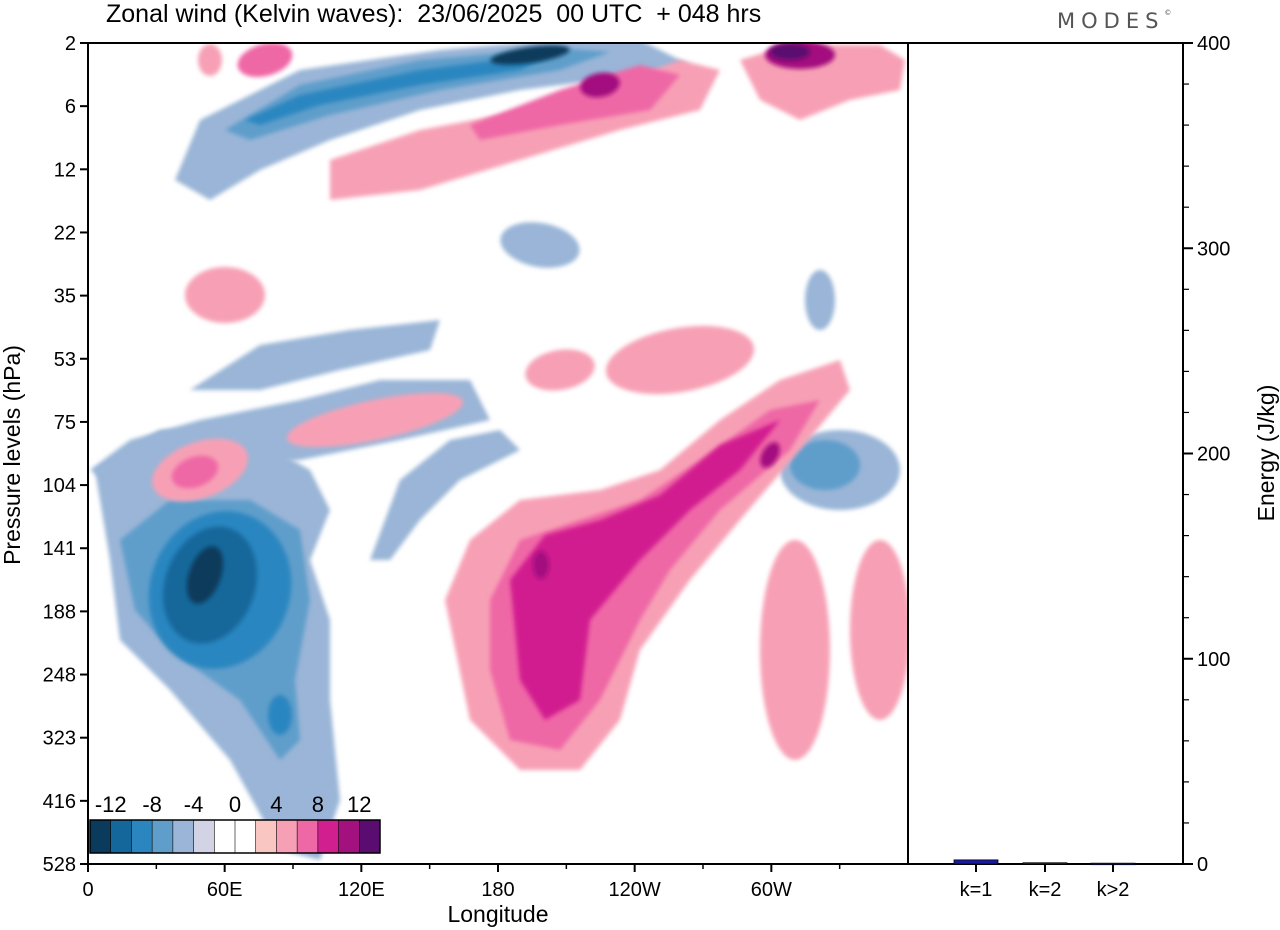  What do you see at coordinates (560, 370) in the screenshot?
I see `pos-patch-center-small` at bounding box center [560, 370].